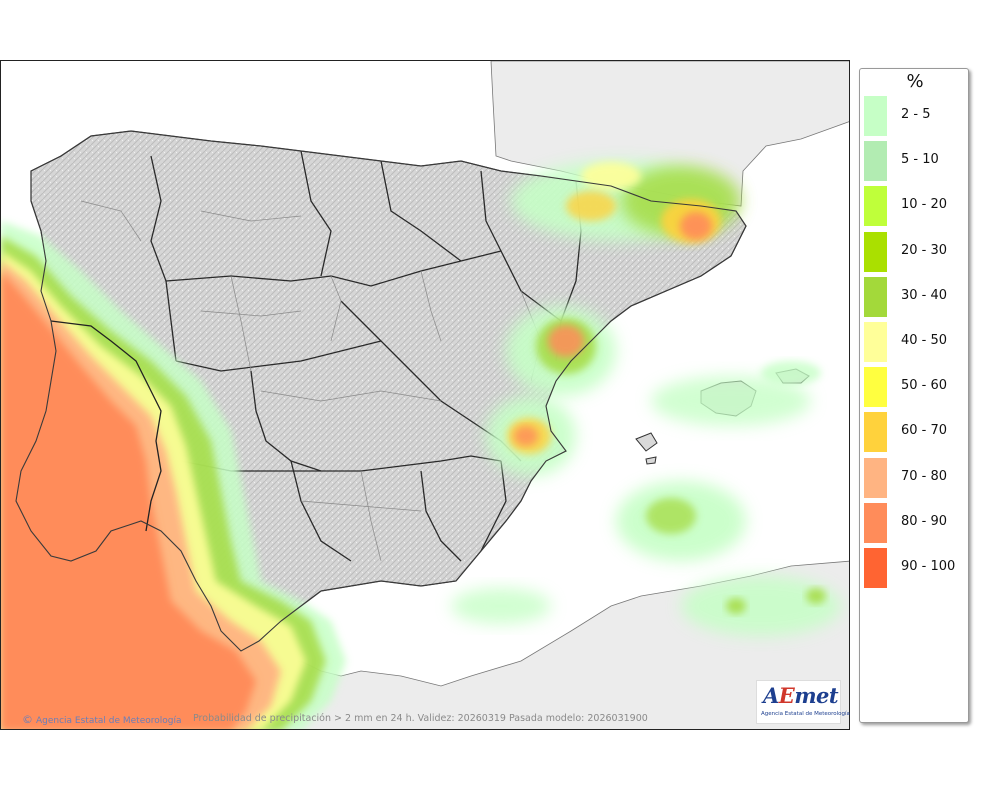 The height and width of the screenshot is (790, 1000). Describe the element at coordinates (924, 431) in the screenshot. I see `legend-label: 60 - 70` at that location.